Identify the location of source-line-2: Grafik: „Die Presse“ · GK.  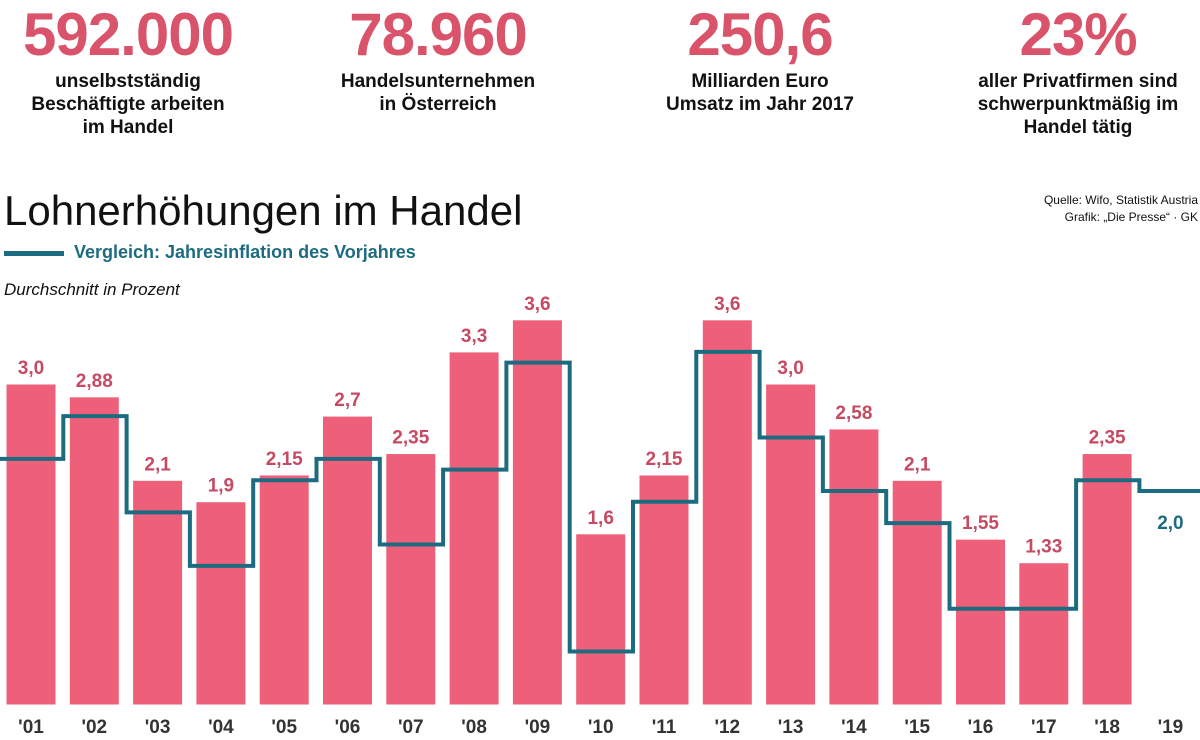
(1131, 217).